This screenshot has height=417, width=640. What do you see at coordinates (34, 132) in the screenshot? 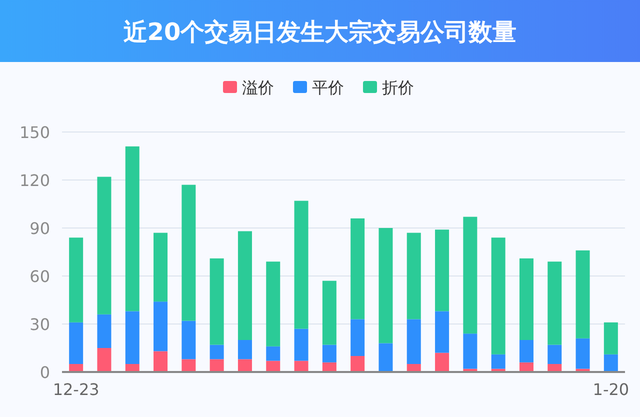
I see `y-tick-label: 150` at bounding box center [34, 132].